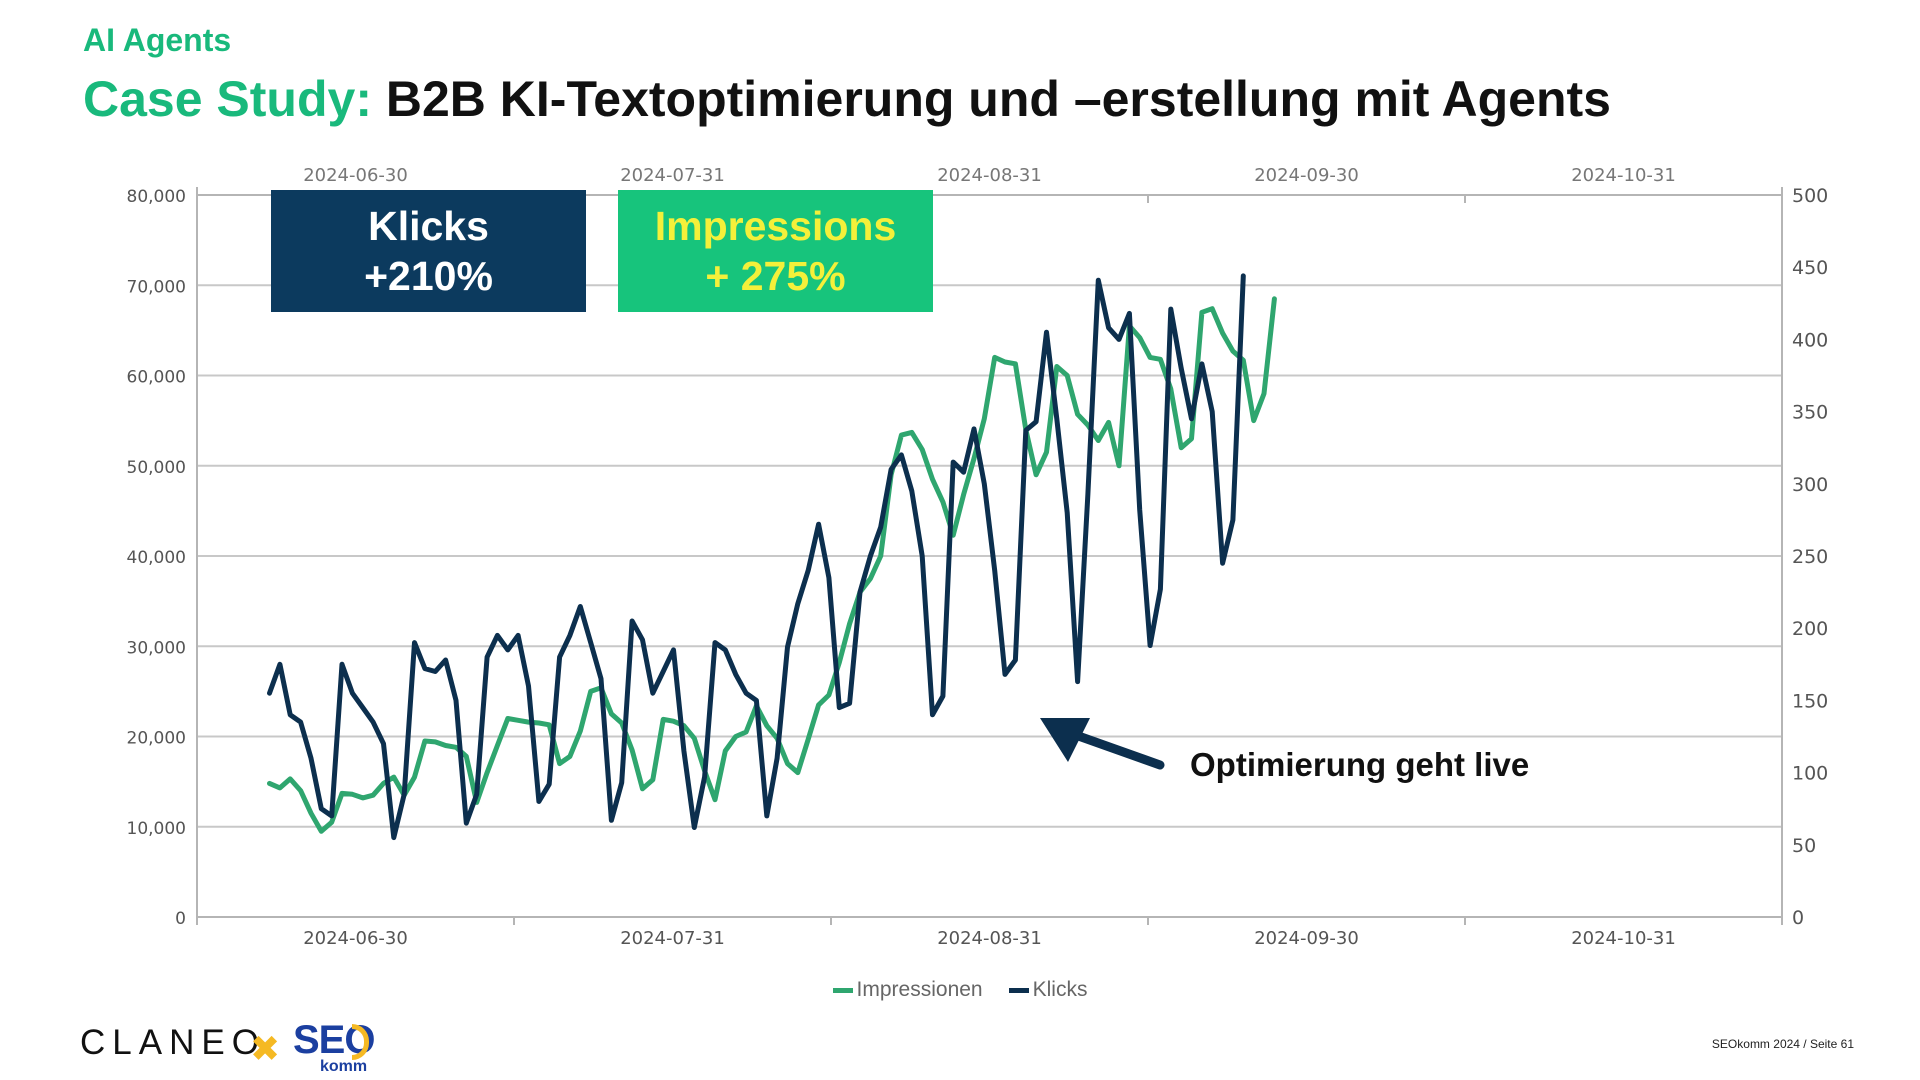 The width and height of the screenshot is (1920, 1080). I want to click on impressions-badge-label: Impressions, so click(775, 226).